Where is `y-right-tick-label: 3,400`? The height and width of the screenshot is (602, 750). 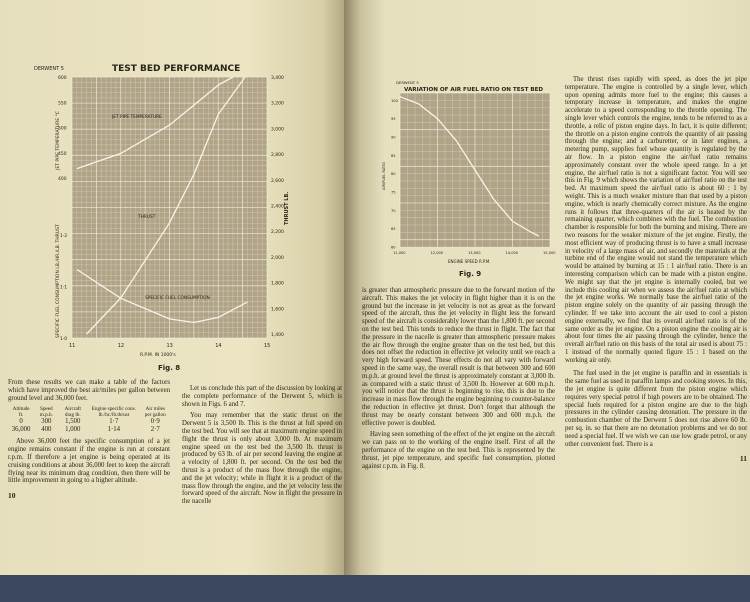
y-right-tick-label: 3,400 is located at coordinates (277, 78).